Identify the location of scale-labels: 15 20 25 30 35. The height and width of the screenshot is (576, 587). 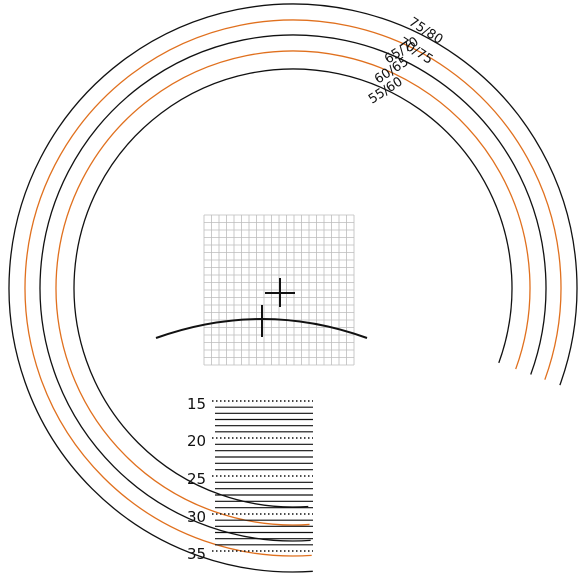
(196, 479).